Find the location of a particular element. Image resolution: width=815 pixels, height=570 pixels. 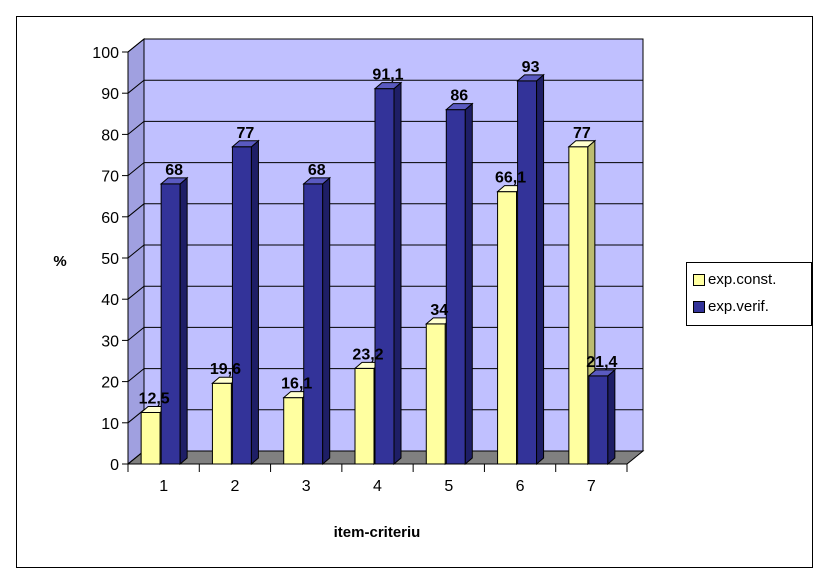

y-tick-label: 20 is located at coordinates (110, 383).